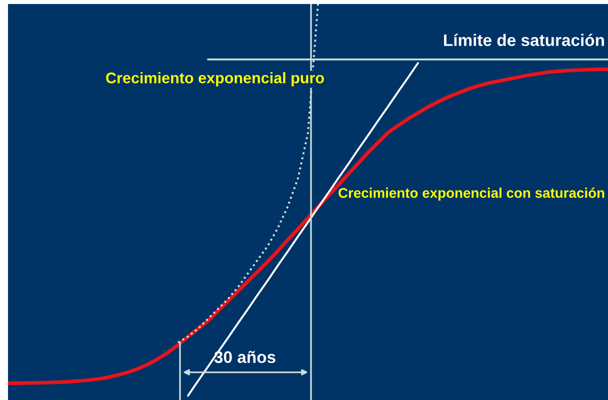  What do you see at coordinates (245, 357) in the screenshot?
I see `annotation: 30 años` at bounding box center [245, 357].